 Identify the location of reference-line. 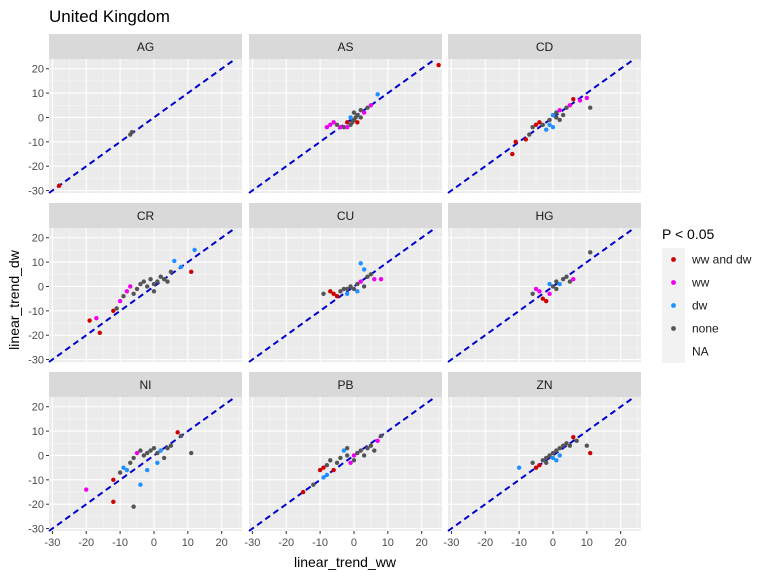
(342, 464).